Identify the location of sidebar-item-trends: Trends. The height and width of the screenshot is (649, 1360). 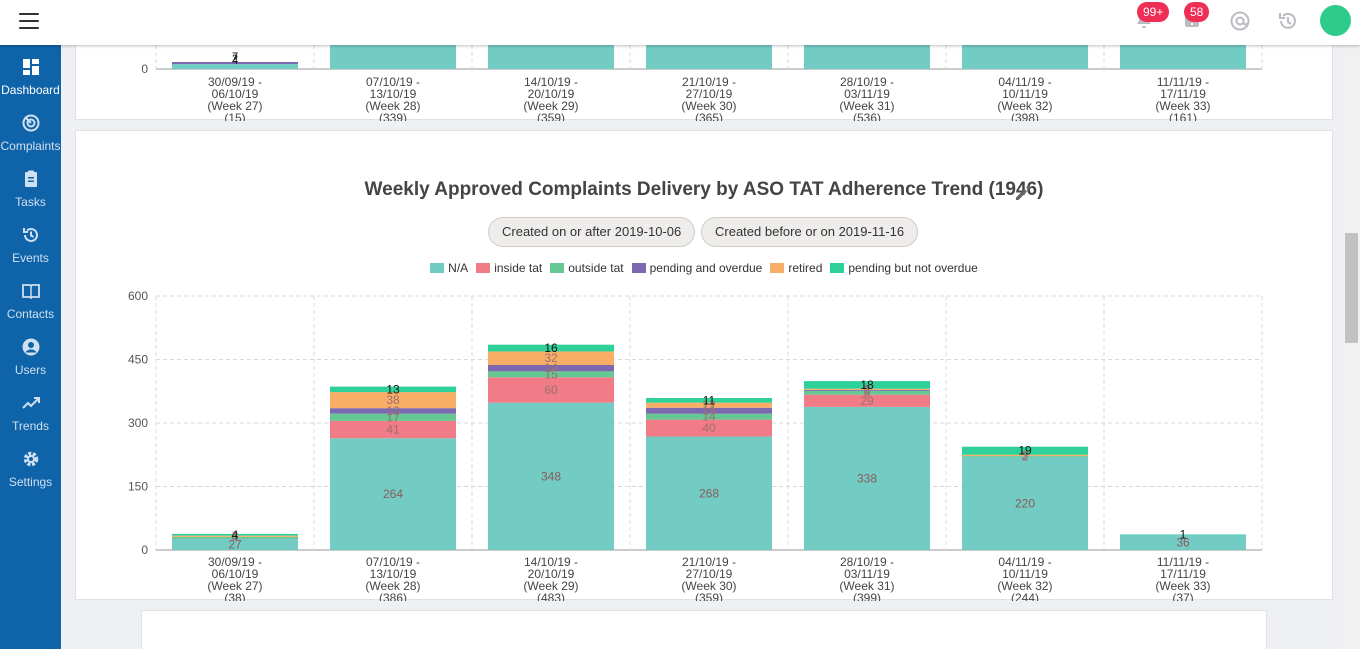
(30, 421).